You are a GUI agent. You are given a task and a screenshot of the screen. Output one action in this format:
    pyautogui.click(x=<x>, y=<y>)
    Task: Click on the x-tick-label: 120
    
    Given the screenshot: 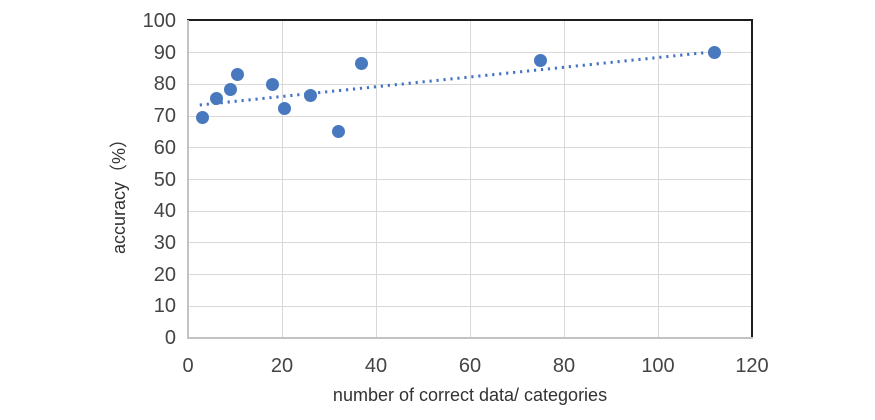 What is the action you would take?
    pyautogui.click(x=752, y=366)
    